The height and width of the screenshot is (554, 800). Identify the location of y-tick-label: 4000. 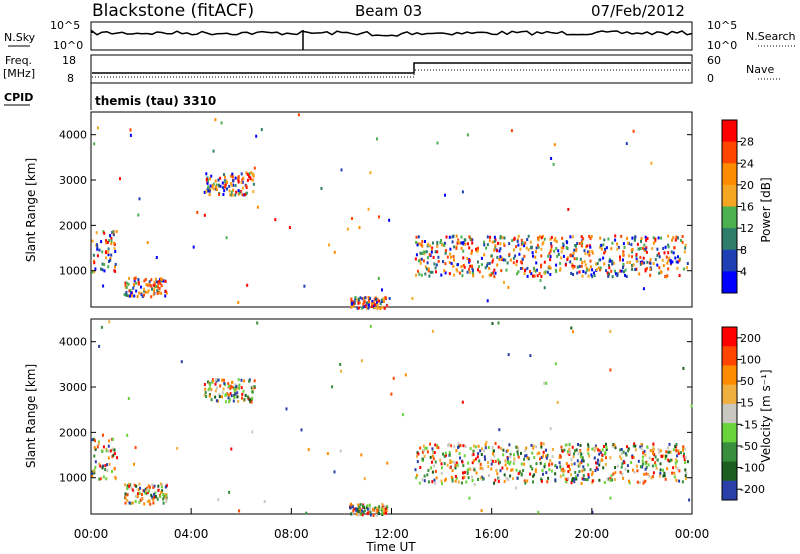
(73, 342).